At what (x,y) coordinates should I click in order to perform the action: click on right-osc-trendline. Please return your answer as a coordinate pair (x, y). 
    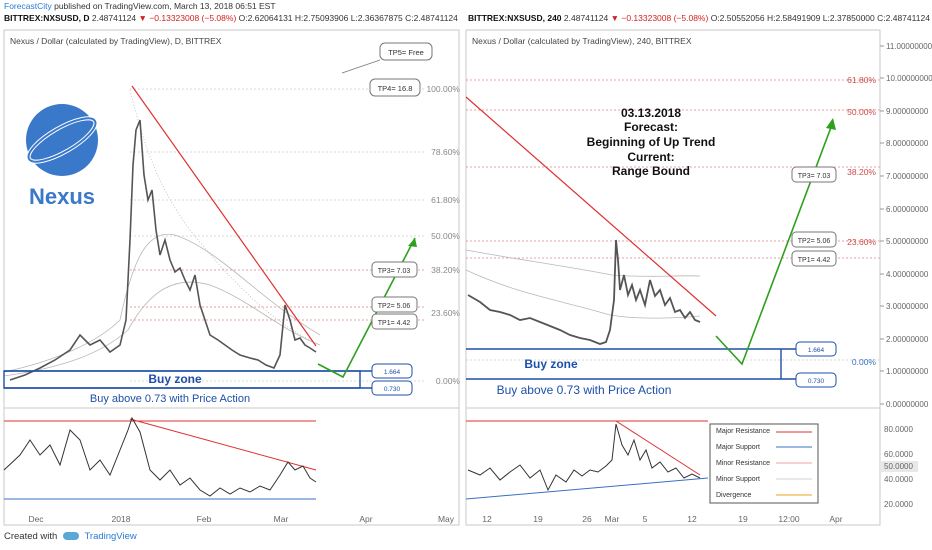
    Looking at the image, I should click on (658, 448).